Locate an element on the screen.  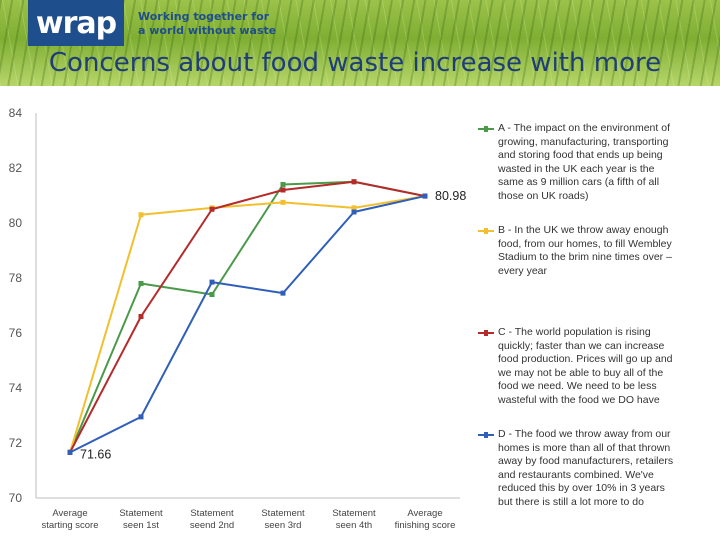
x-tick-label: seen 3rd is located at coordinates (283, 525).